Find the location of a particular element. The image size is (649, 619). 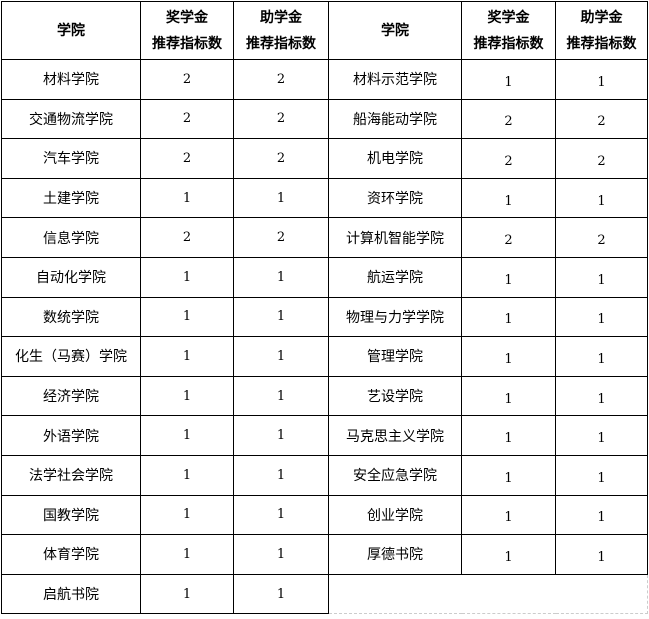

table-row: 数统学院 1 1 物理与力学学院 1 1 is located at coordinates (324, 317).